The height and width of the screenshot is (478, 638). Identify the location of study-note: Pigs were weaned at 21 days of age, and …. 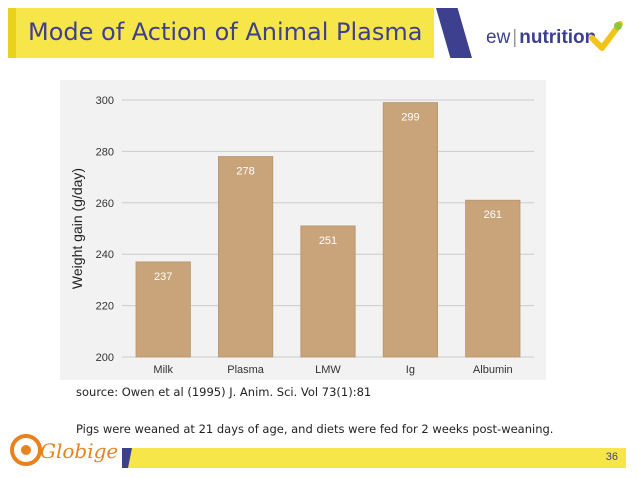
(315, 429).